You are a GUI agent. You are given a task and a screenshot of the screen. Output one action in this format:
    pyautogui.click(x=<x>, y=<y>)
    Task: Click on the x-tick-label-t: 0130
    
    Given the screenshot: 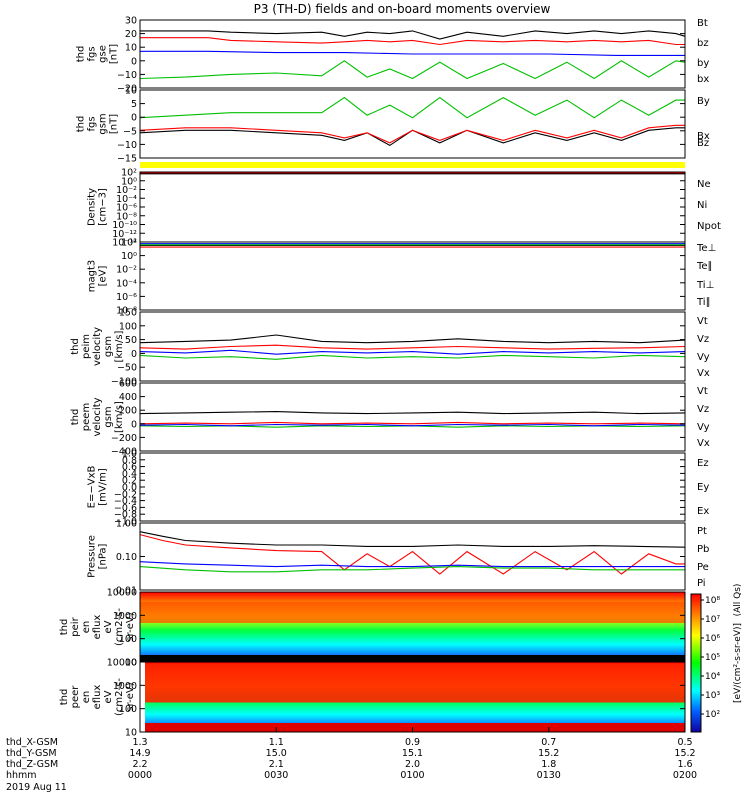 What is the action you would take?
    pyautogui.click(x=549, y=775)
    